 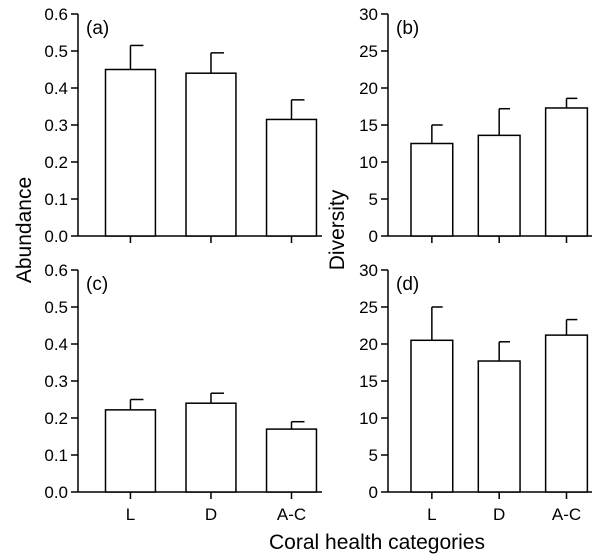 What do you see at coordinates (24, 230) in the screenshot?
I see `left-y-axis-title: Abundance` at bounding box center [24, 230].